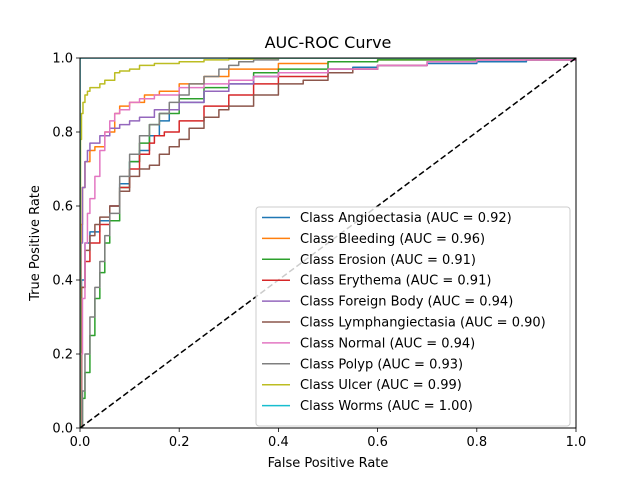  What do you see at coordinates (377, 442) in the screenshot?
I see `x-tick-label: 0.6` at bounding box center [377, 442].